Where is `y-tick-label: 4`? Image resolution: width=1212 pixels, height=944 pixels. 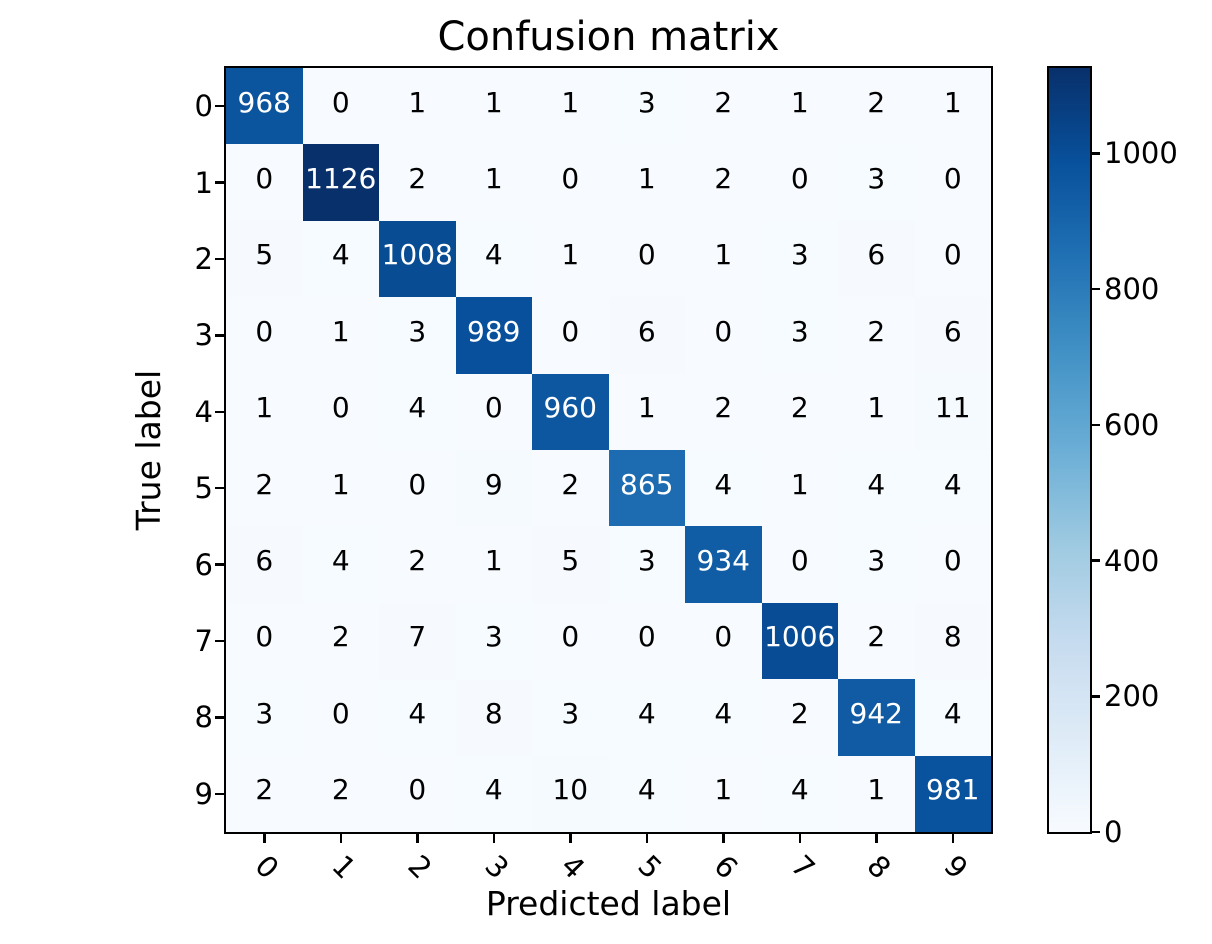
y-tick-label: 4 is located at coordinates (203, 411).